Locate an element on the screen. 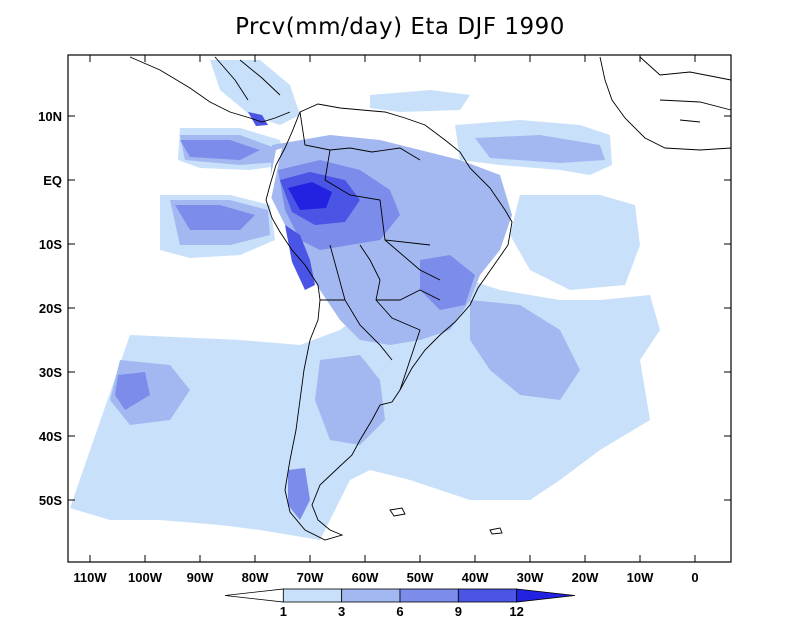  precip-level-3-pacific-b is located at coordinates (215, 217).